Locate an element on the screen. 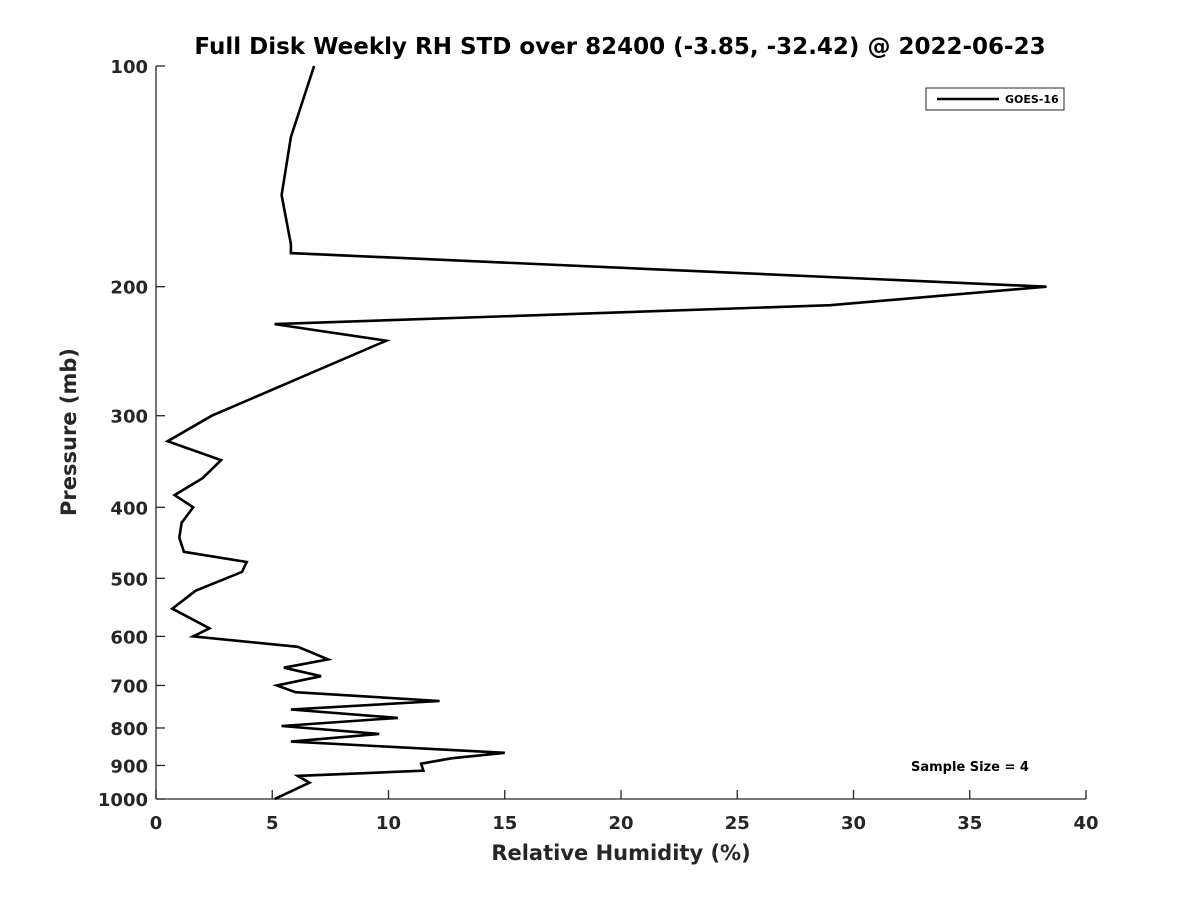 The image size is (1200, 900). x-tick-label: 25 is located at coordinates (737, 823).